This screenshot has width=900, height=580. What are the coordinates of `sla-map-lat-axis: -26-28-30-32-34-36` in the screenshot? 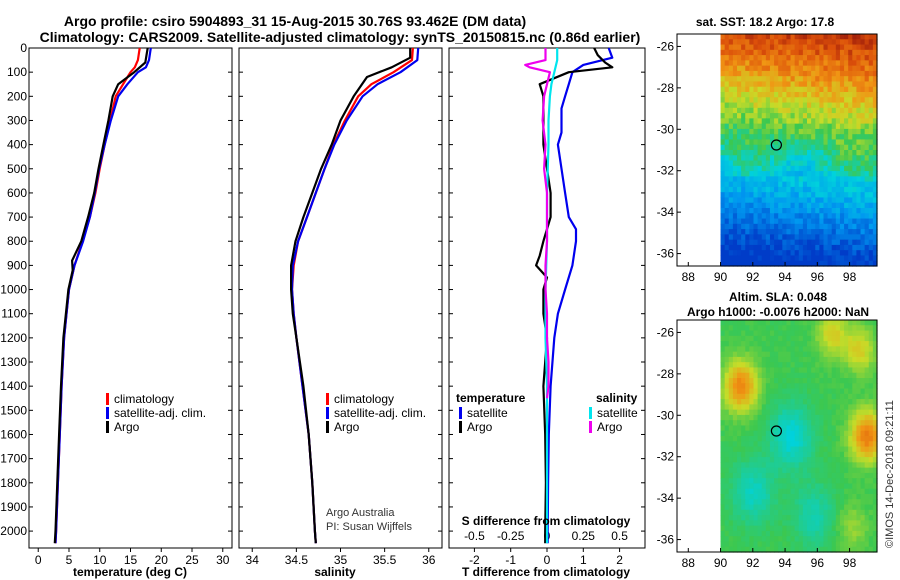 It's located at (669, 436).